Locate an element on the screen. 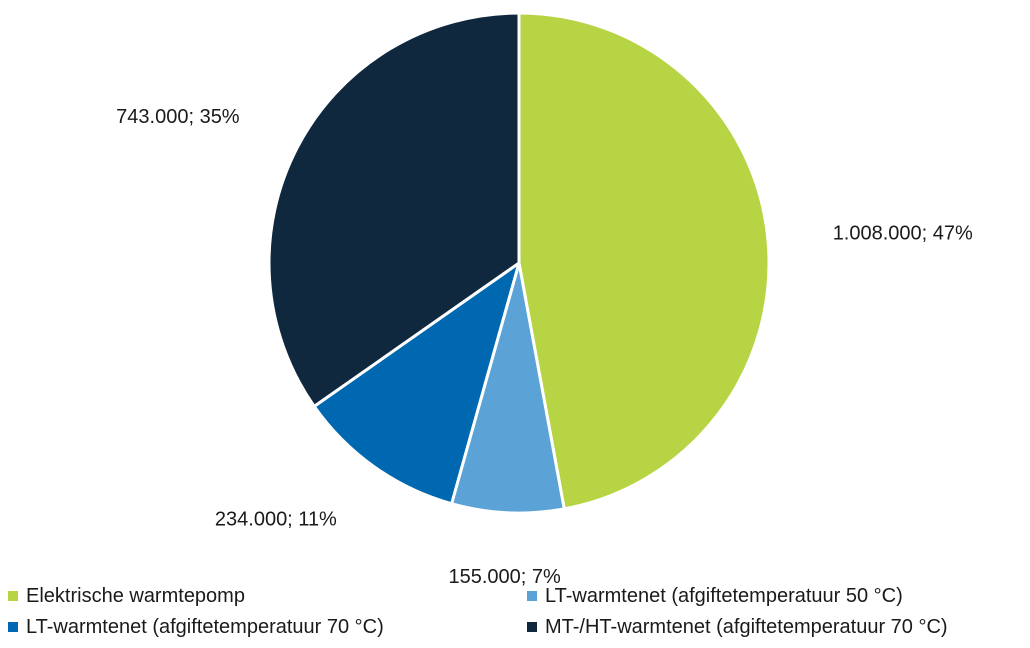  data-label-elektrische-warmtepomp: 1.008.000; 47% is located at coordinates (903, 234).